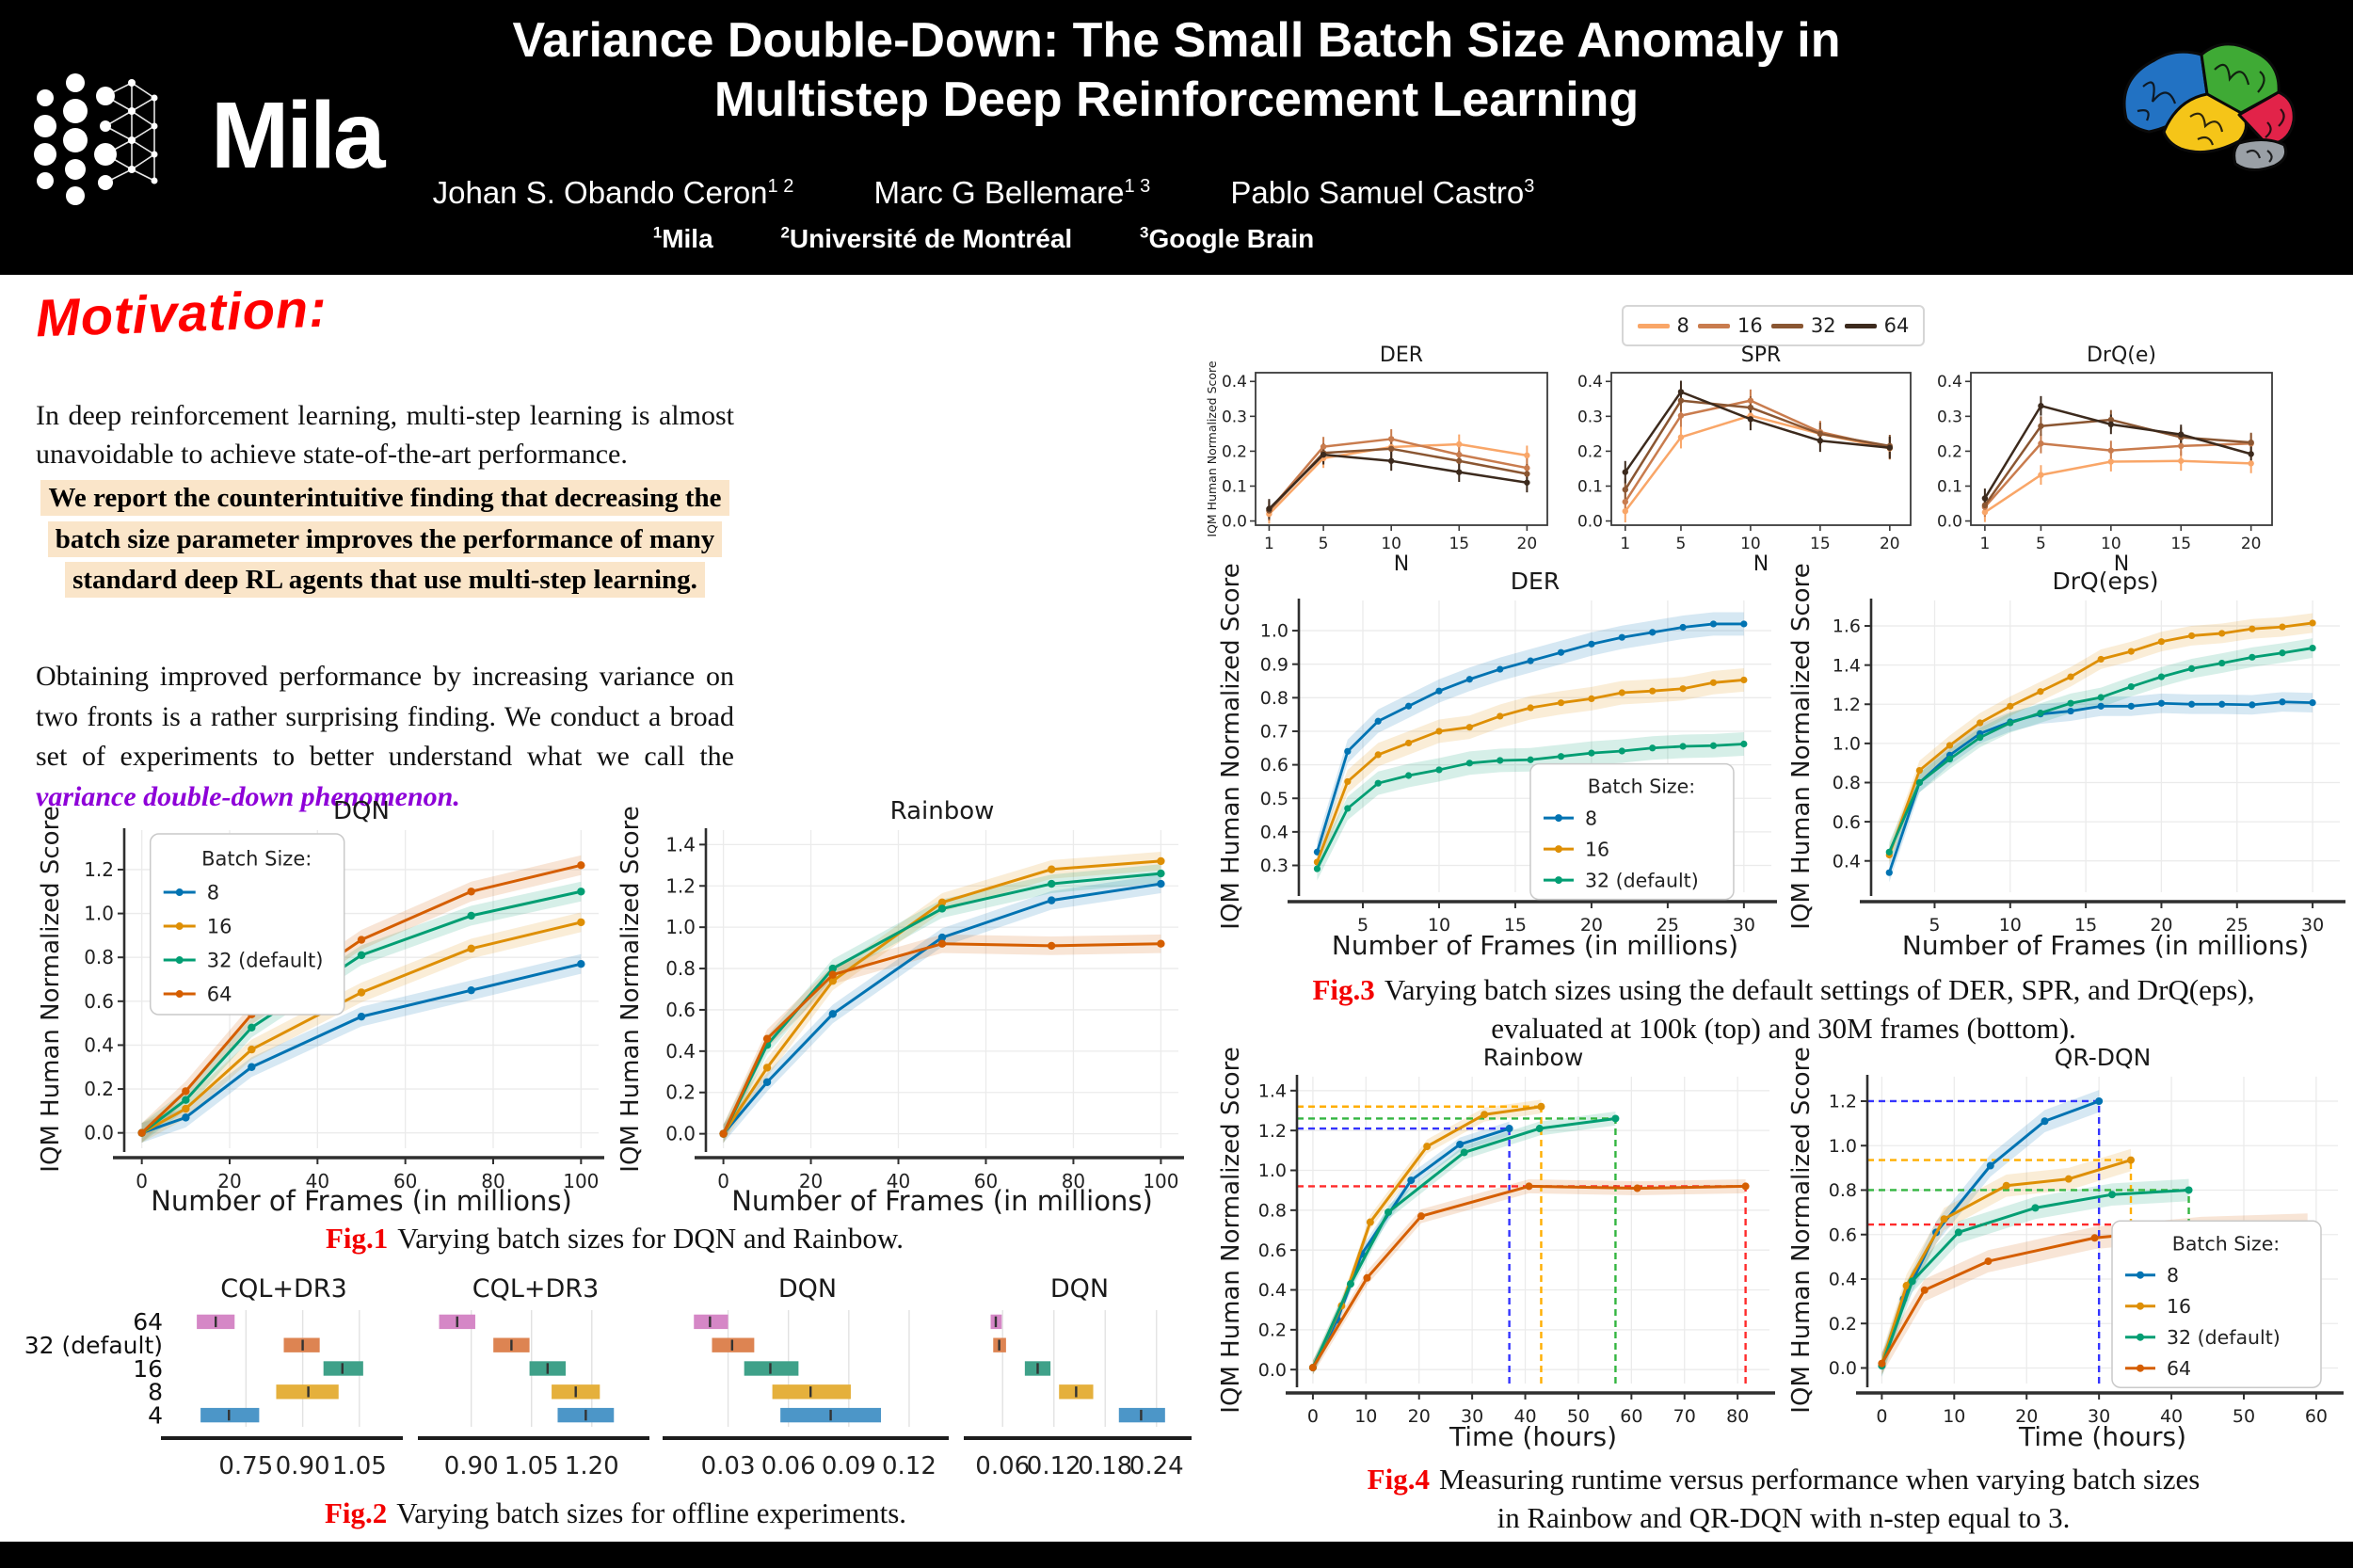 Image resolution: width=2353 pixels, height=1568 pixels. I want to click on affiliation-3: 3Google Brain, so click(1227, 239).